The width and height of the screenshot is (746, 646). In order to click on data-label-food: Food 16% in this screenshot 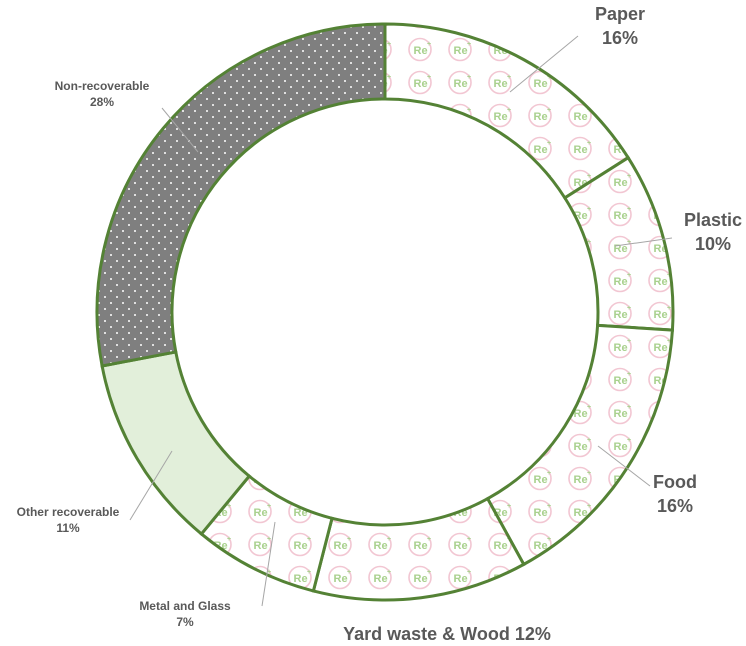, I will do `click(675, 494)`.